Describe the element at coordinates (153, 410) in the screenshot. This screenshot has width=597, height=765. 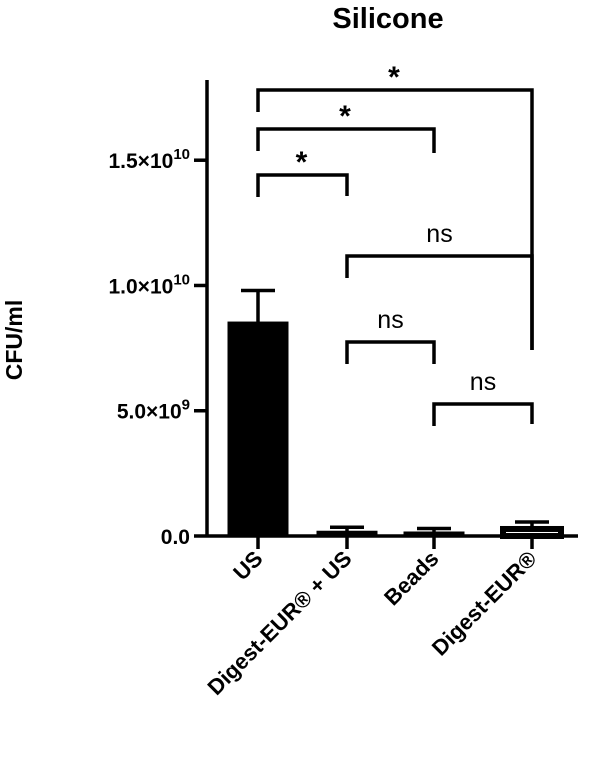
I see `y-tick-label-2: 5.0×10⁹` at that location.